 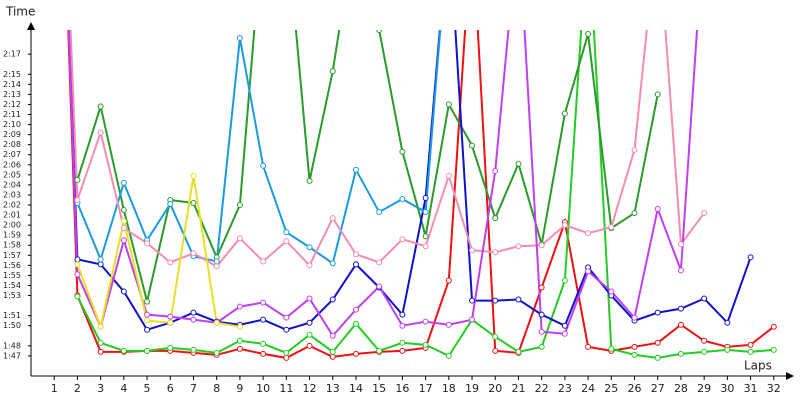 What do you see at coordinates (12, 315) in the screenshot?
I see `y-tick-label: 1:51` at bounding box center [12, 315].